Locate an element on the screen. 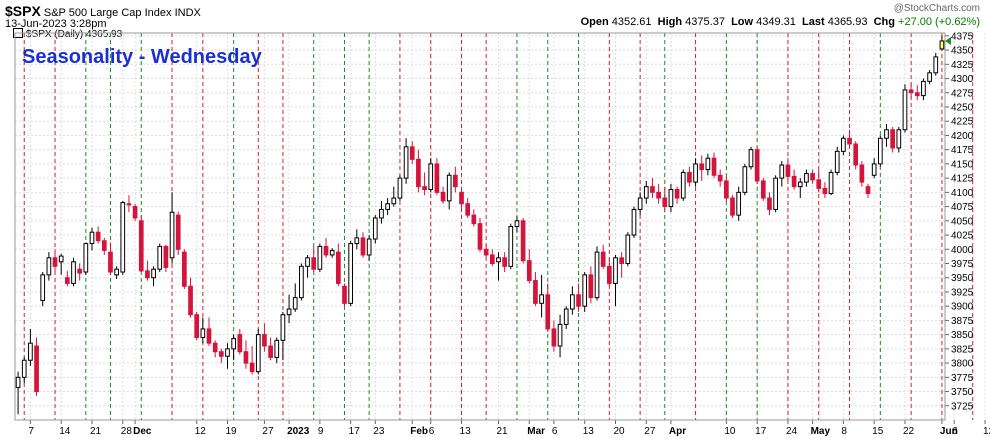  low-label: Low is located at coordinates (742, 22).